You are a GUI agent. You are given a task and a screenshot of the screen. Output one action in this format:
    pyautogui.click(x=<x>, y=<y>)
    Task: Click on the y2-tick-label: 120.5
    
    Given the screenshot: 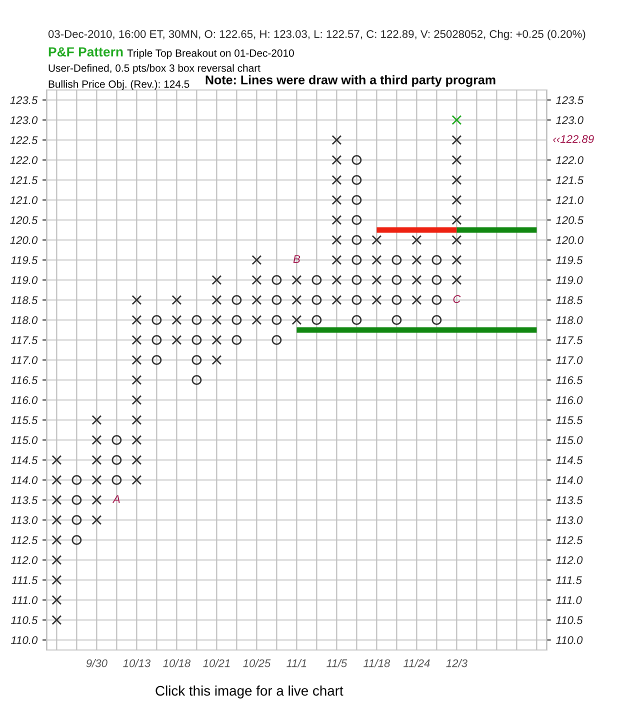 What is the action you would take?
    pyautogui.click(x=570, y=220)
    